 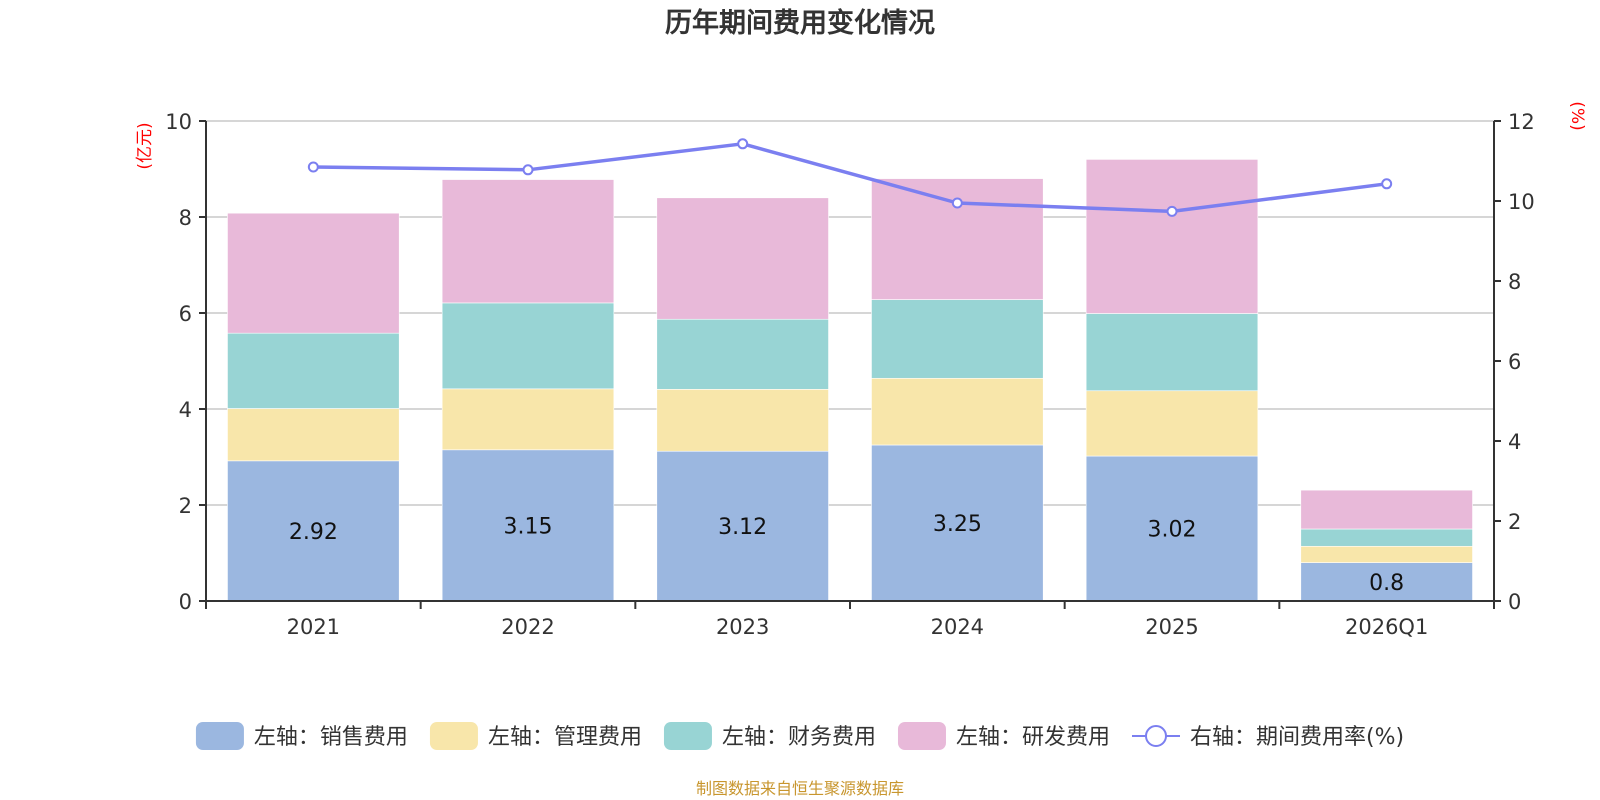 I want to click on legend-label: 左轴：研发费用, so click(x=1033, y=737).